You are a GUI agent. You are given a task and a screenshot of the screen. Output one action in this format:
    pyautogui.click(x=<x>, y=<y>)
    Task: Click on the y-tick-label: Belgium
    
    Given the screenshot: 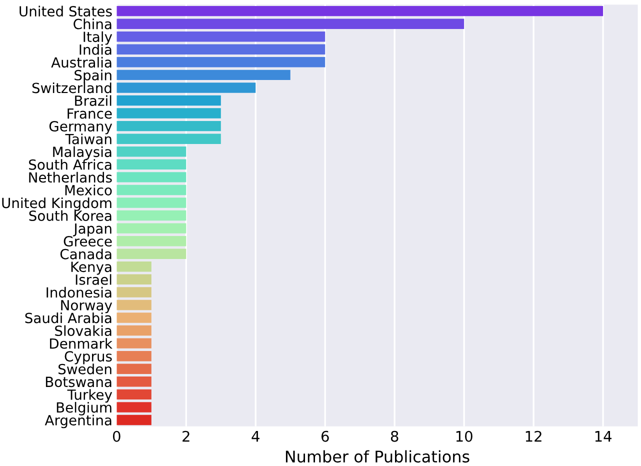 What is the action you would take?
    pyautogui.click(x=84, y=409)
    